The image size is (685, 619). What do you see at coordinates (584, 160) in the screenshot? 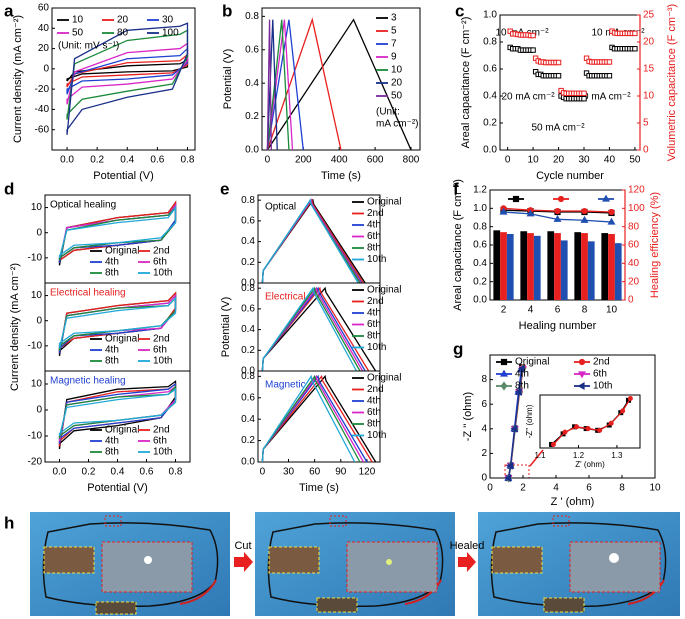
I see `x-tick-label: 30` at bounding box center [584, 160].